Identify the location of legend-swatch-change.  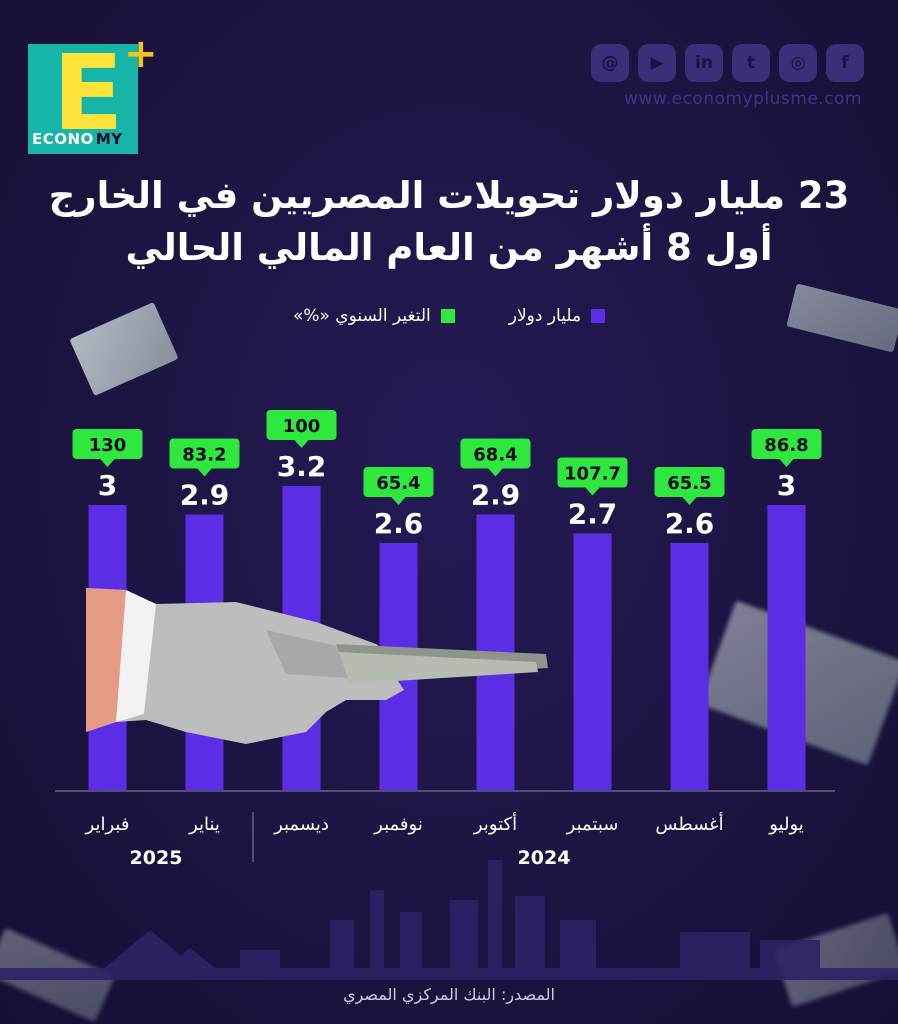
(447, 316).